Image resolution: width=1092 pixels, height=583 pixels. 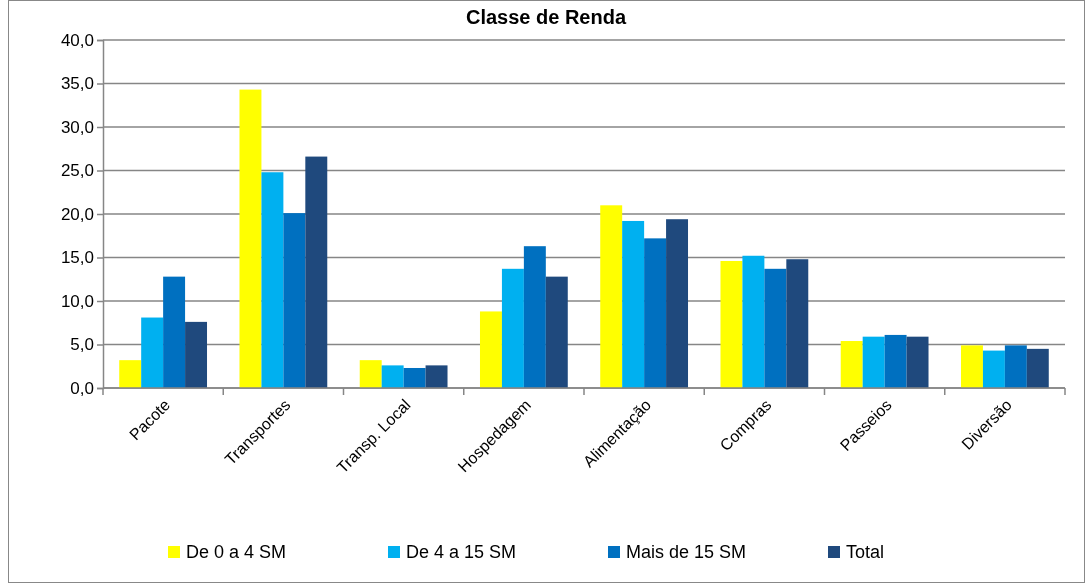 What do you see at coordinates (686, 552) in the screenshot?
I see `legend-label: Mais de 15 SM` at bounding box center [686, 552].